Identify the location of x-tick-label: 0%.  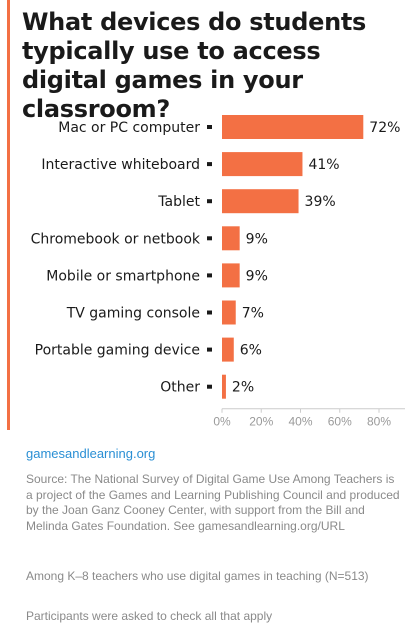
(222, 422).